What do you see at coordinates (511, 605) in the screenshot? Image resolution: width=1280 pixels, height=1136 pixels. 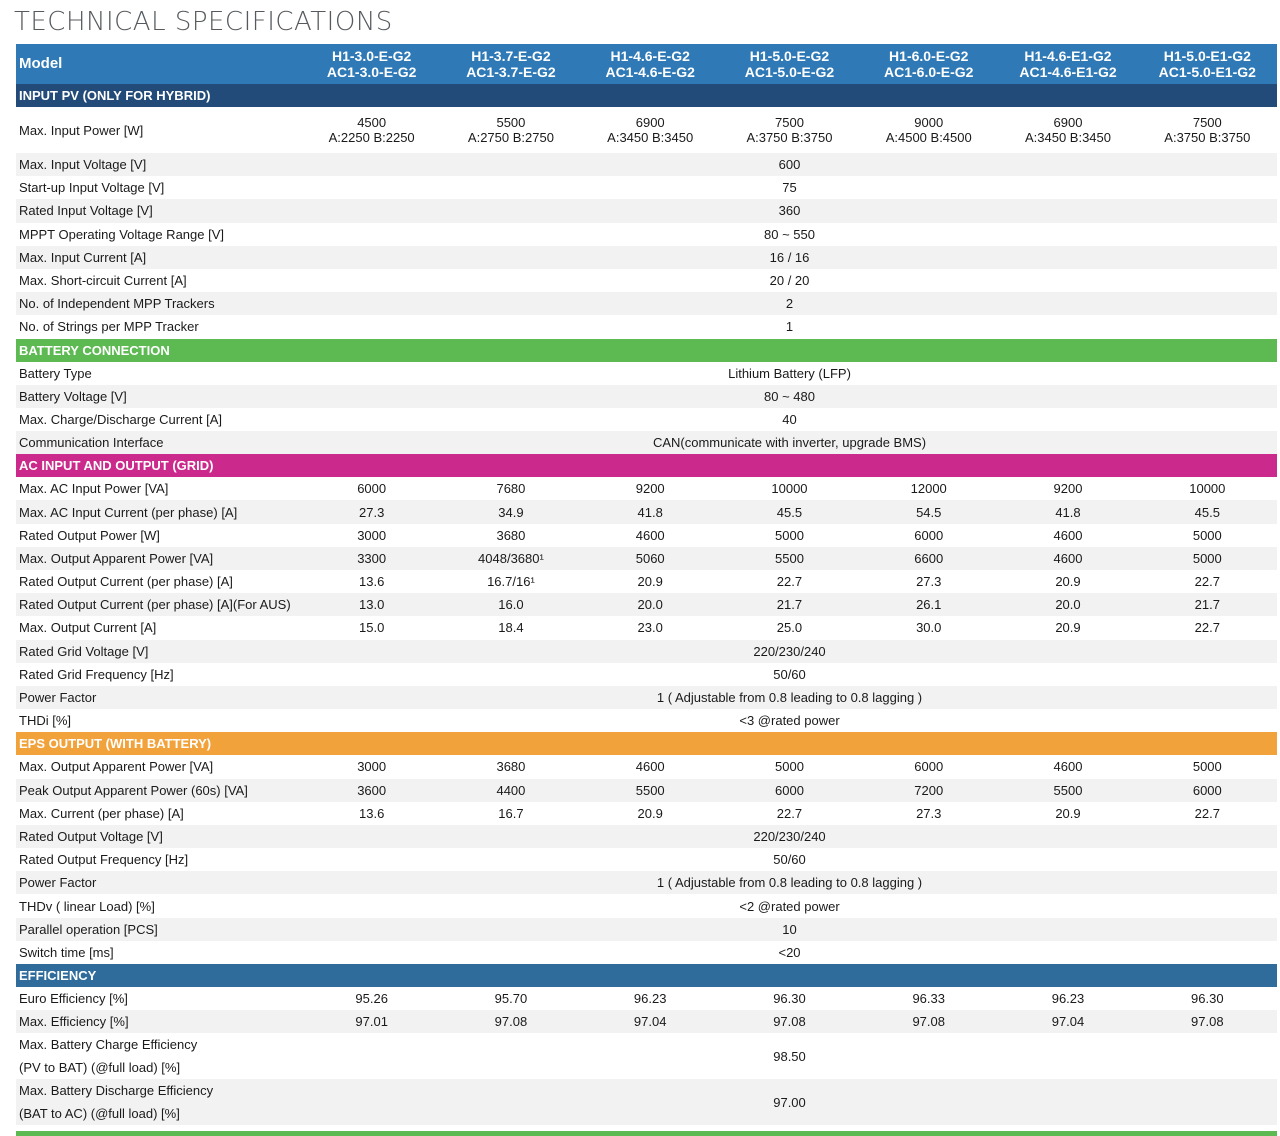 I see `cell-value: 16.0` at bounding box center [511, 605].